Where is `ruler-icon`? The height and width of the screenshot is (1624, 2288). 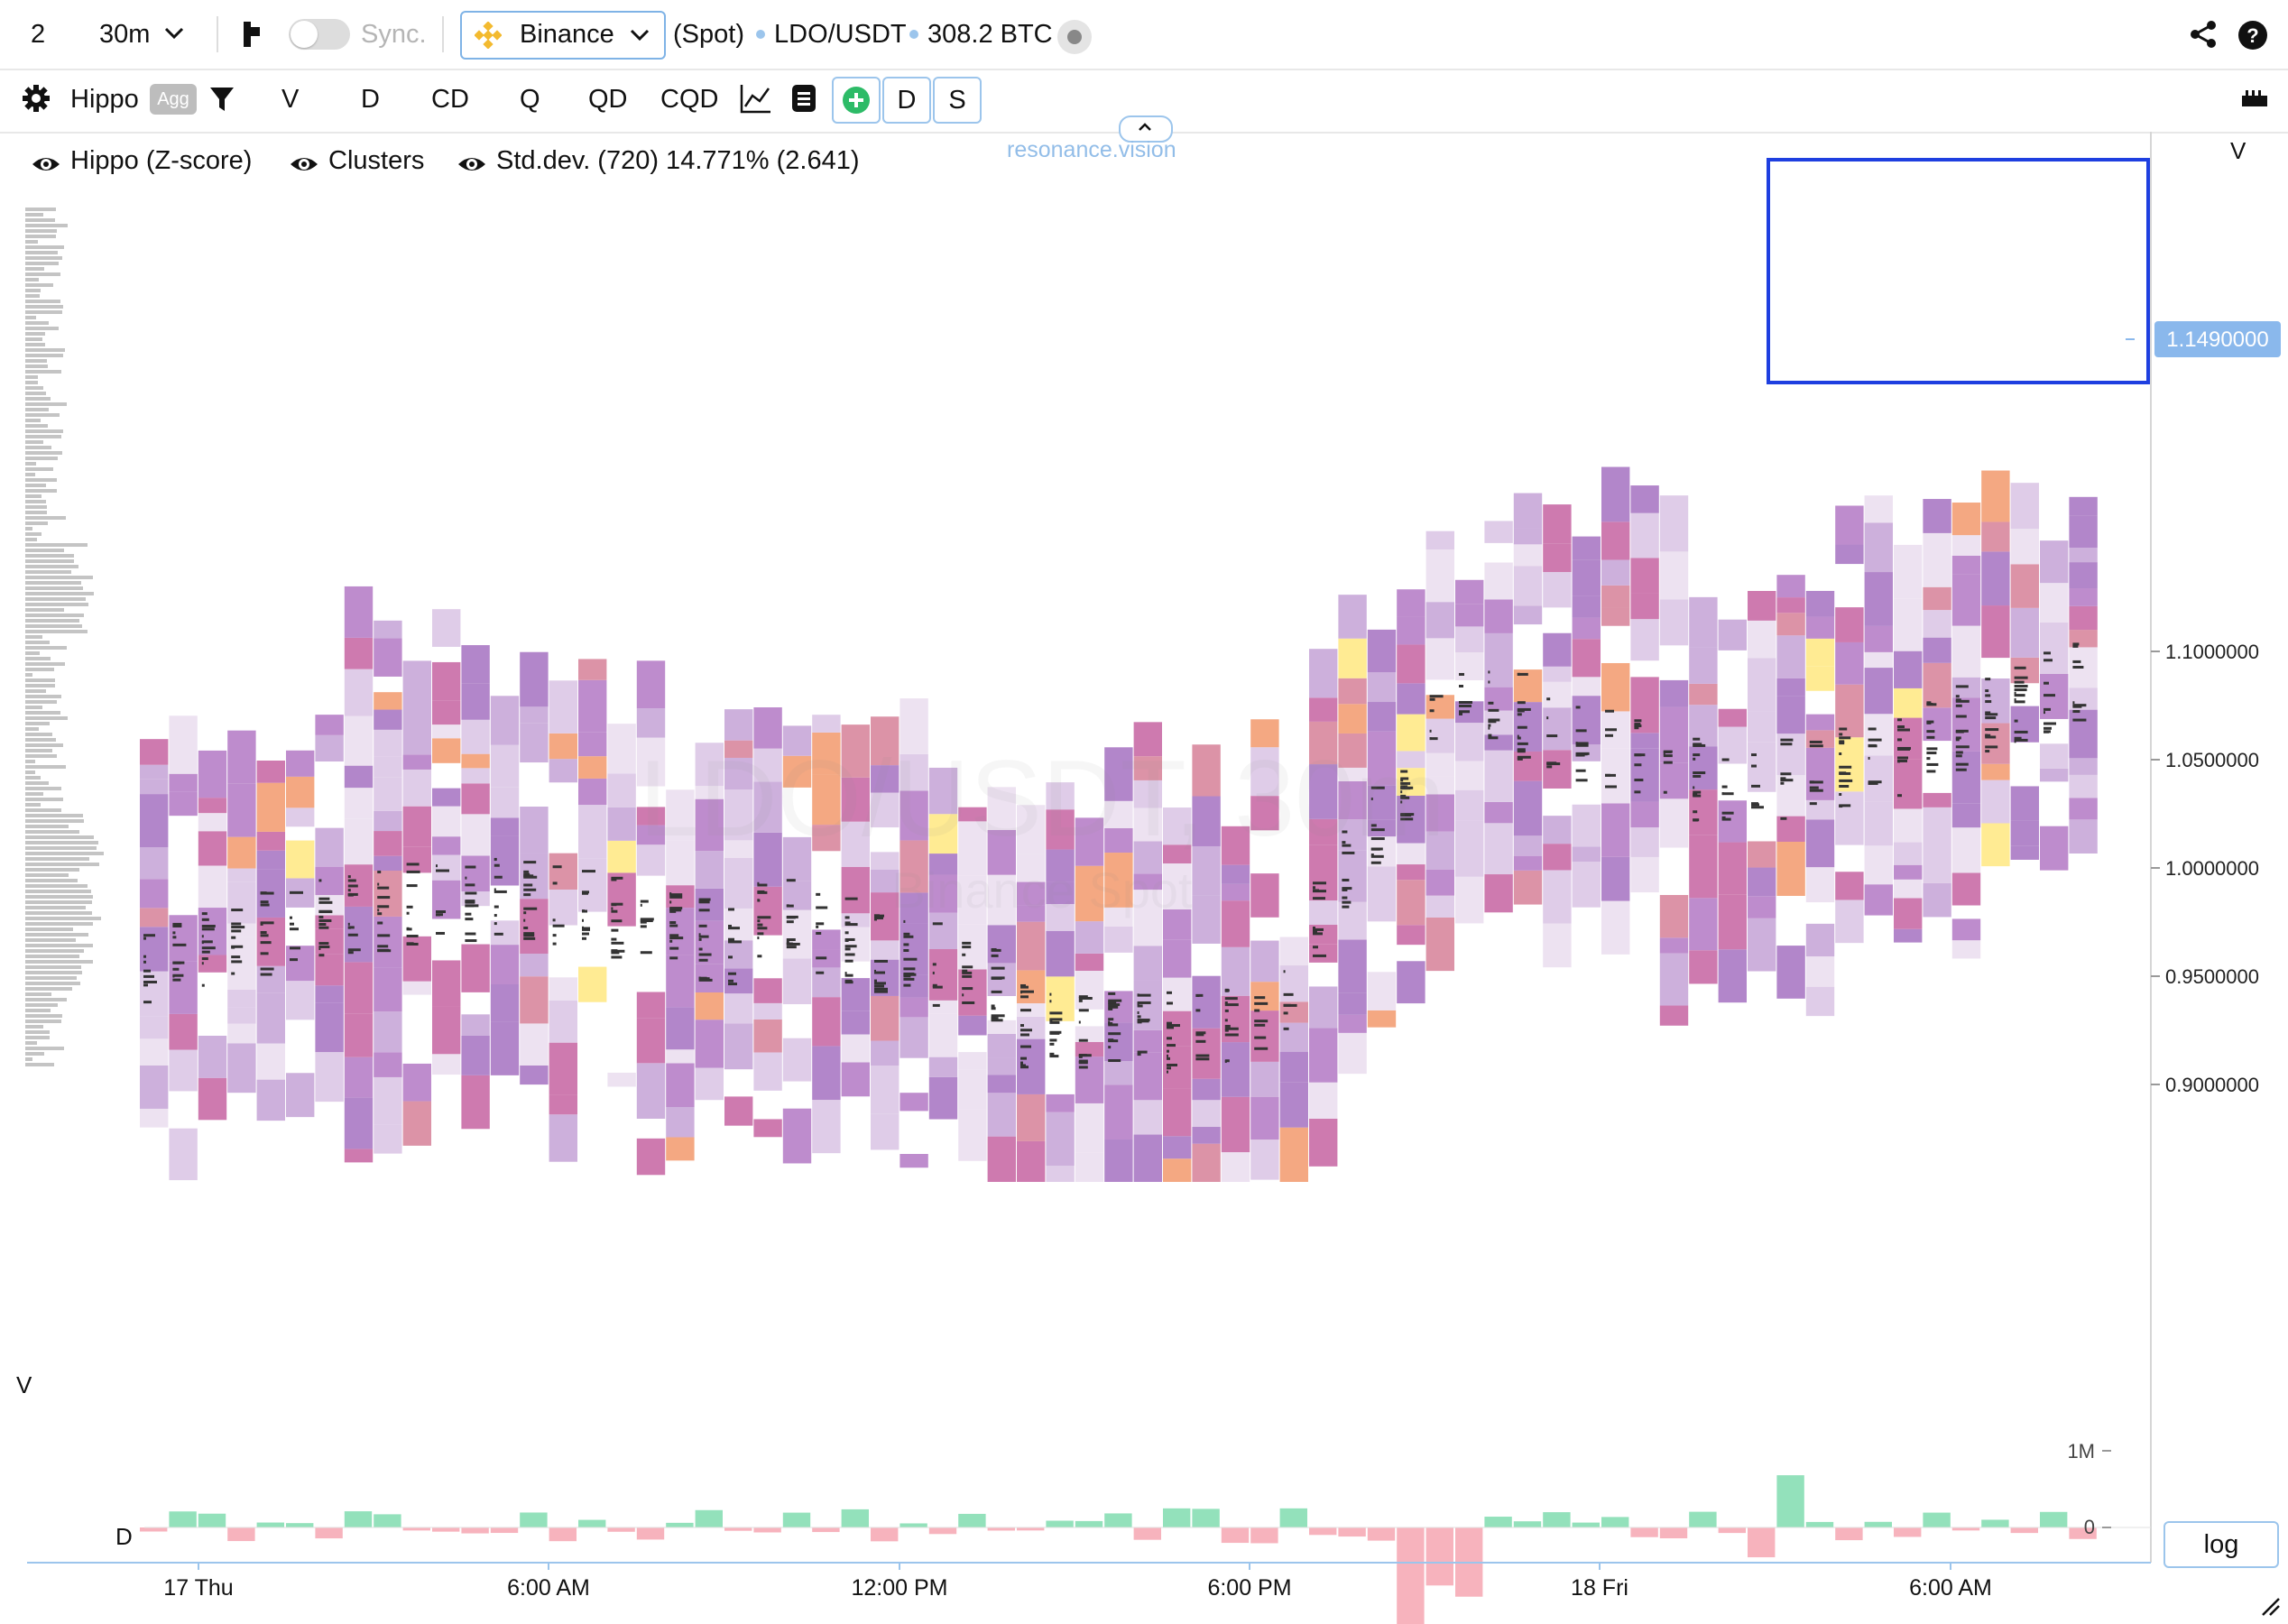 ruler-icon is located at coordinates (2254, 98).